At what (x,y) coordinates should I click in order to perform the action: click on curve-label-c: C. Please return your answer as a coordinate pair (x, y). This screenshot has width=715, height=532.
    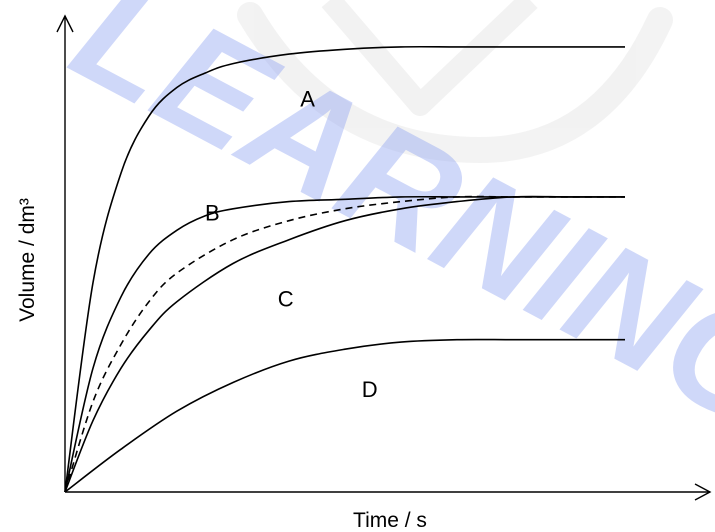
    Looking at the image, I should click on (286, 298).